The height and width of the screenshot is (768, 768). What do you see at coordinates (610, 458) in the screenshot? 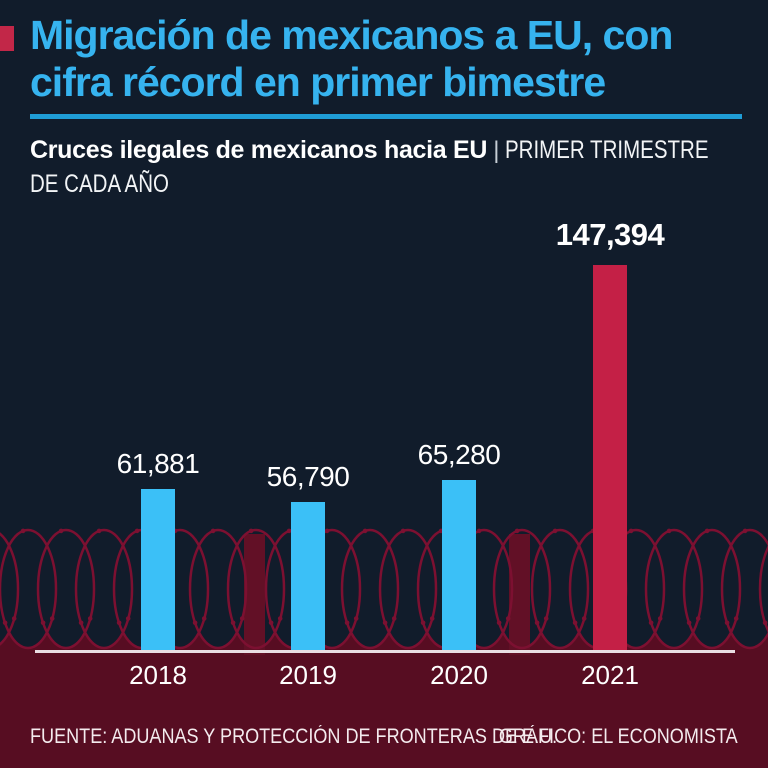
I see `bar-2021` at bounding box center [610, 458].